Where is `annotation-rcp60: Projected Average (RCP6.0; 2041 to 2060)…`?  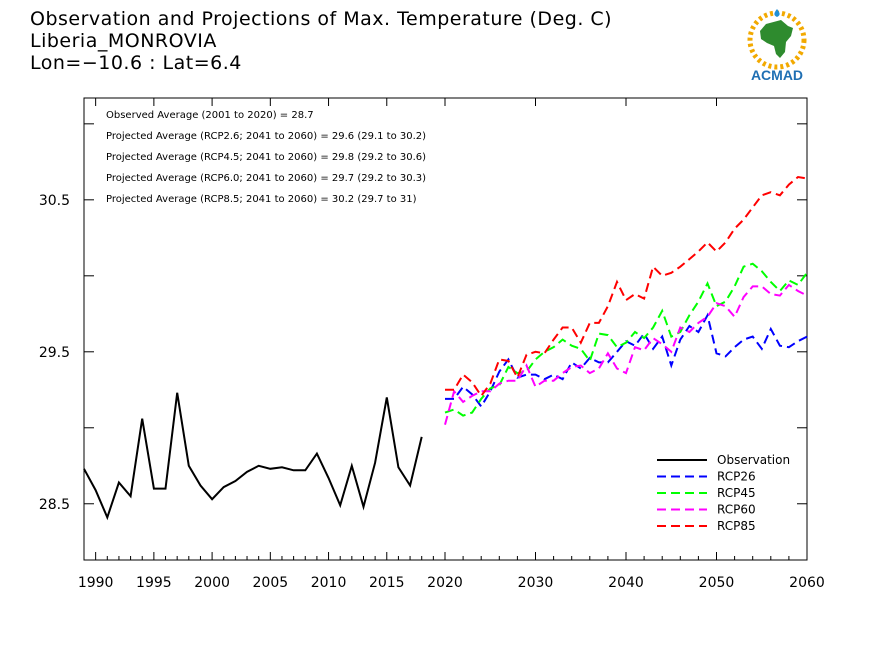 annotation-rcp60: Projected Average (RCP6.0; 2041 to 2060)… is located at coordinates (266, 178).